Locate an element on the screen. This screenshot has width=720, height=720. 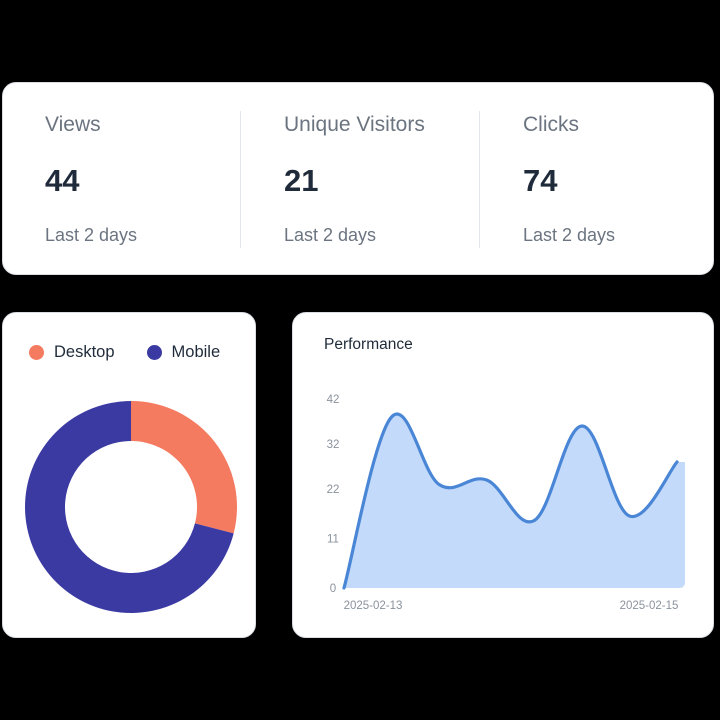
stat-label: Clicks is located at coordinates (551, 124).